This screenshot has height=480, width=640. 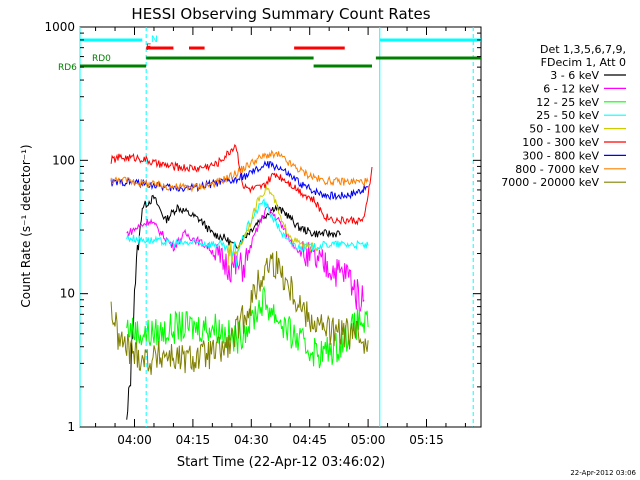 I want to click on x-tick-label: 04:00, so click(x=134, y=440).